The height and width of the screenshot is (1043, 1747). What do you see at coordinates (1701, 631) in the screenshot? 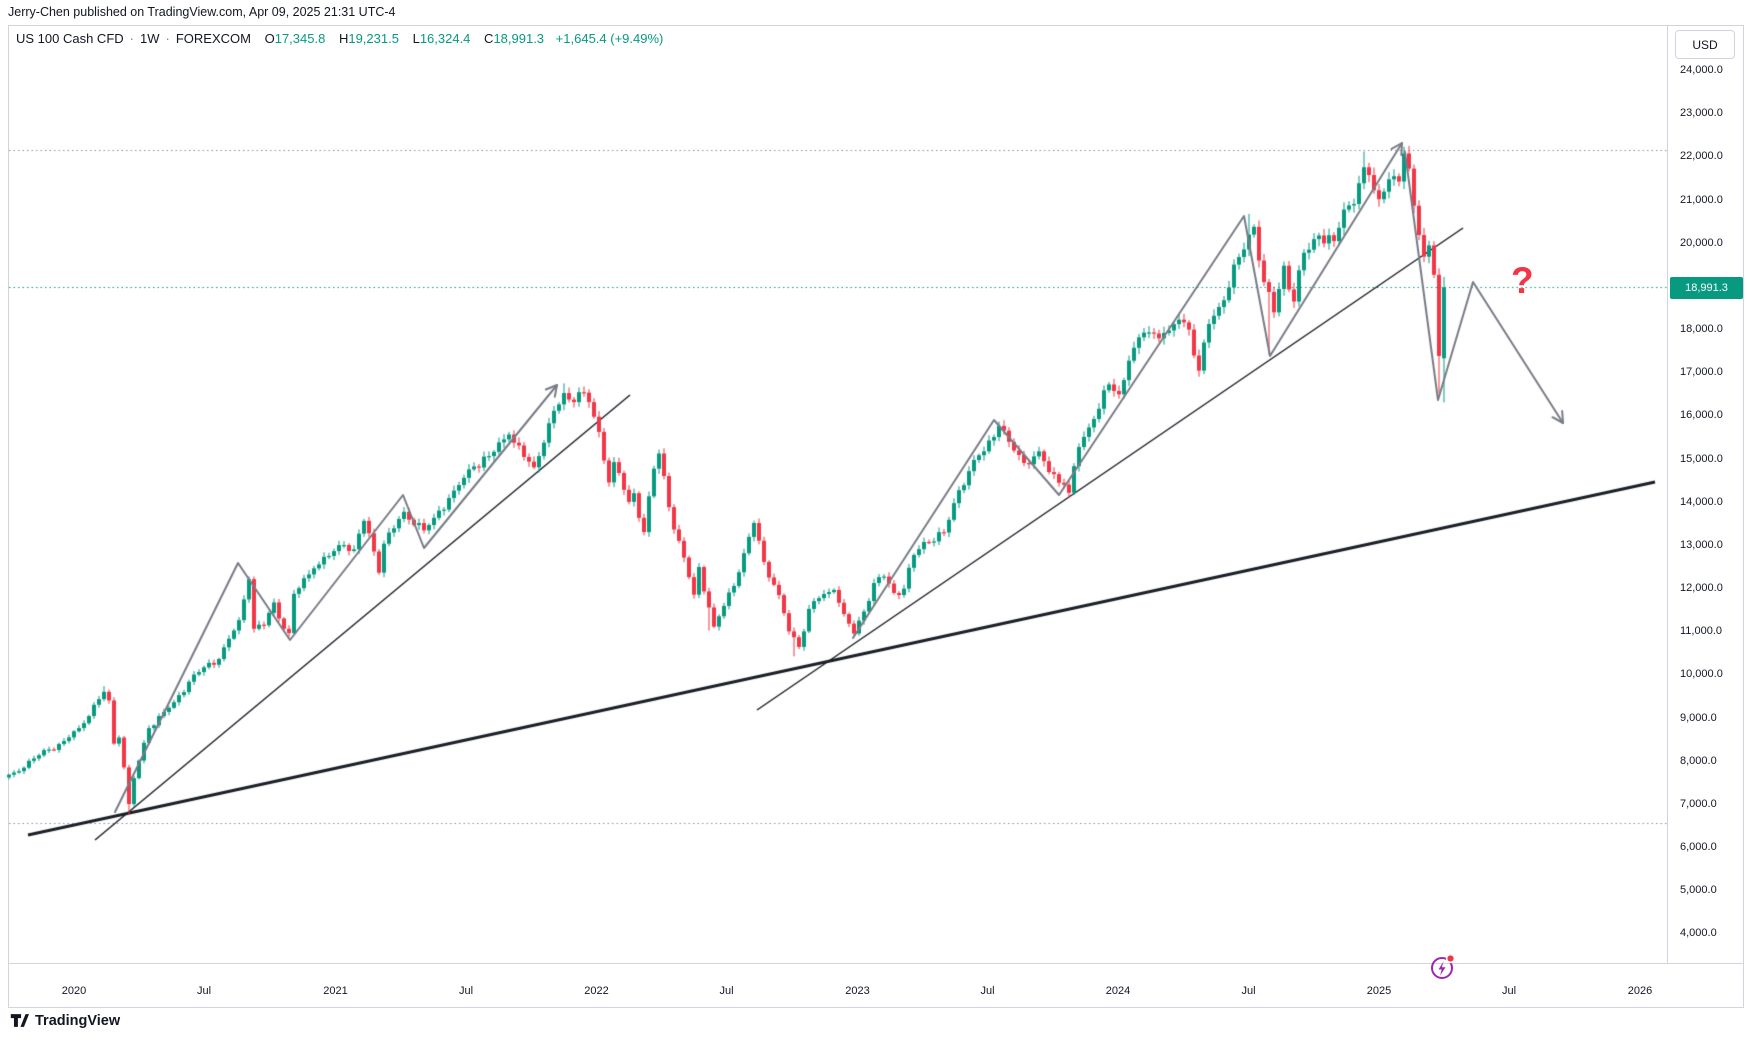
I see `price-axis-label: 11,000.0` at bounding box center [1701, 631].